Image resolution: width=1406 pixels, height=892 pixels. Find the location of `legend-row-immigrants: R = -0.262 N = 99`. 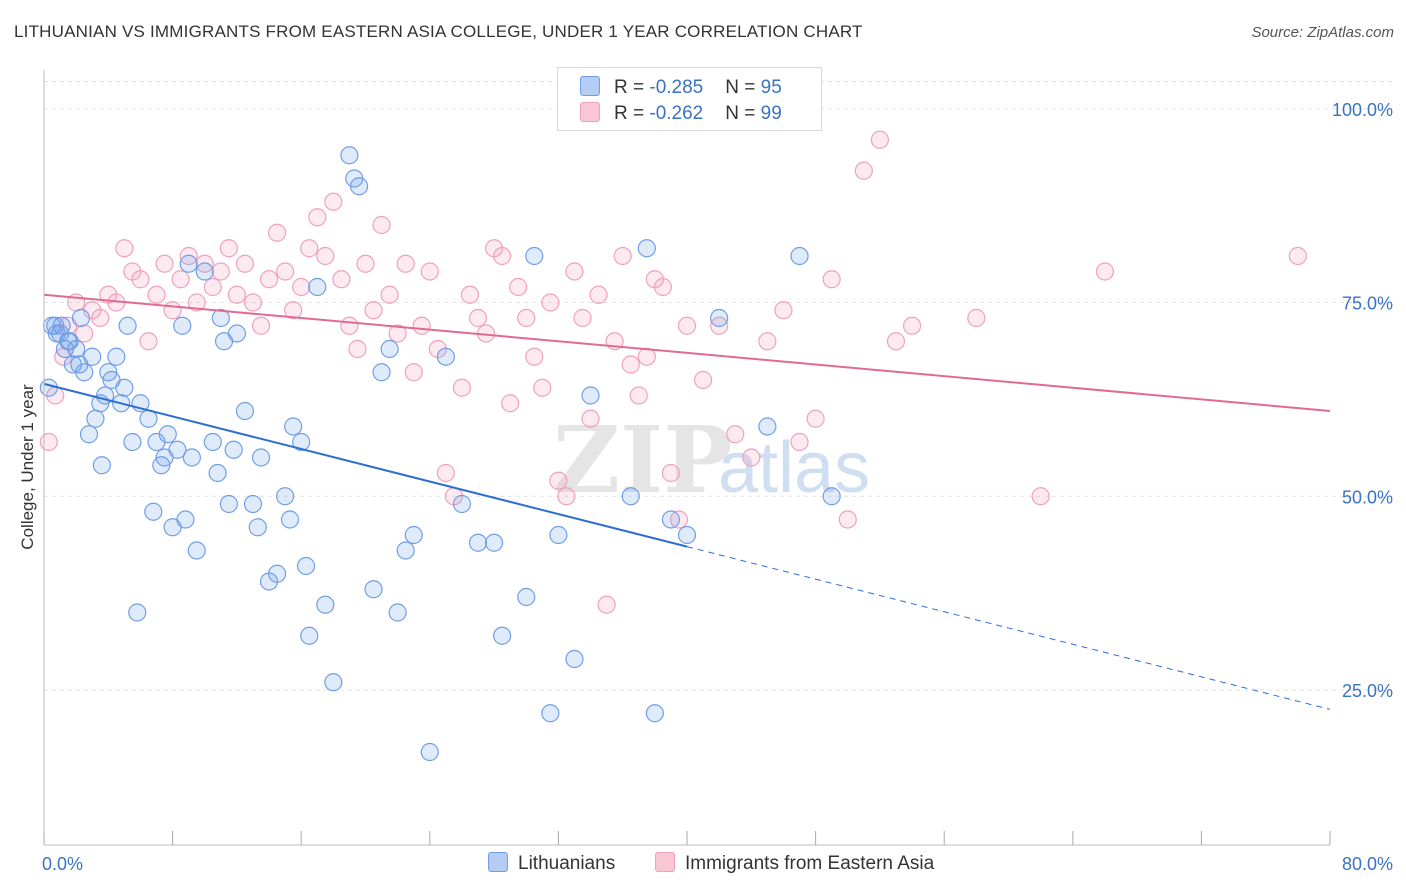

legend-row-immigrants: R = -0.262 N = 99 is located at coordinates (681, 114).